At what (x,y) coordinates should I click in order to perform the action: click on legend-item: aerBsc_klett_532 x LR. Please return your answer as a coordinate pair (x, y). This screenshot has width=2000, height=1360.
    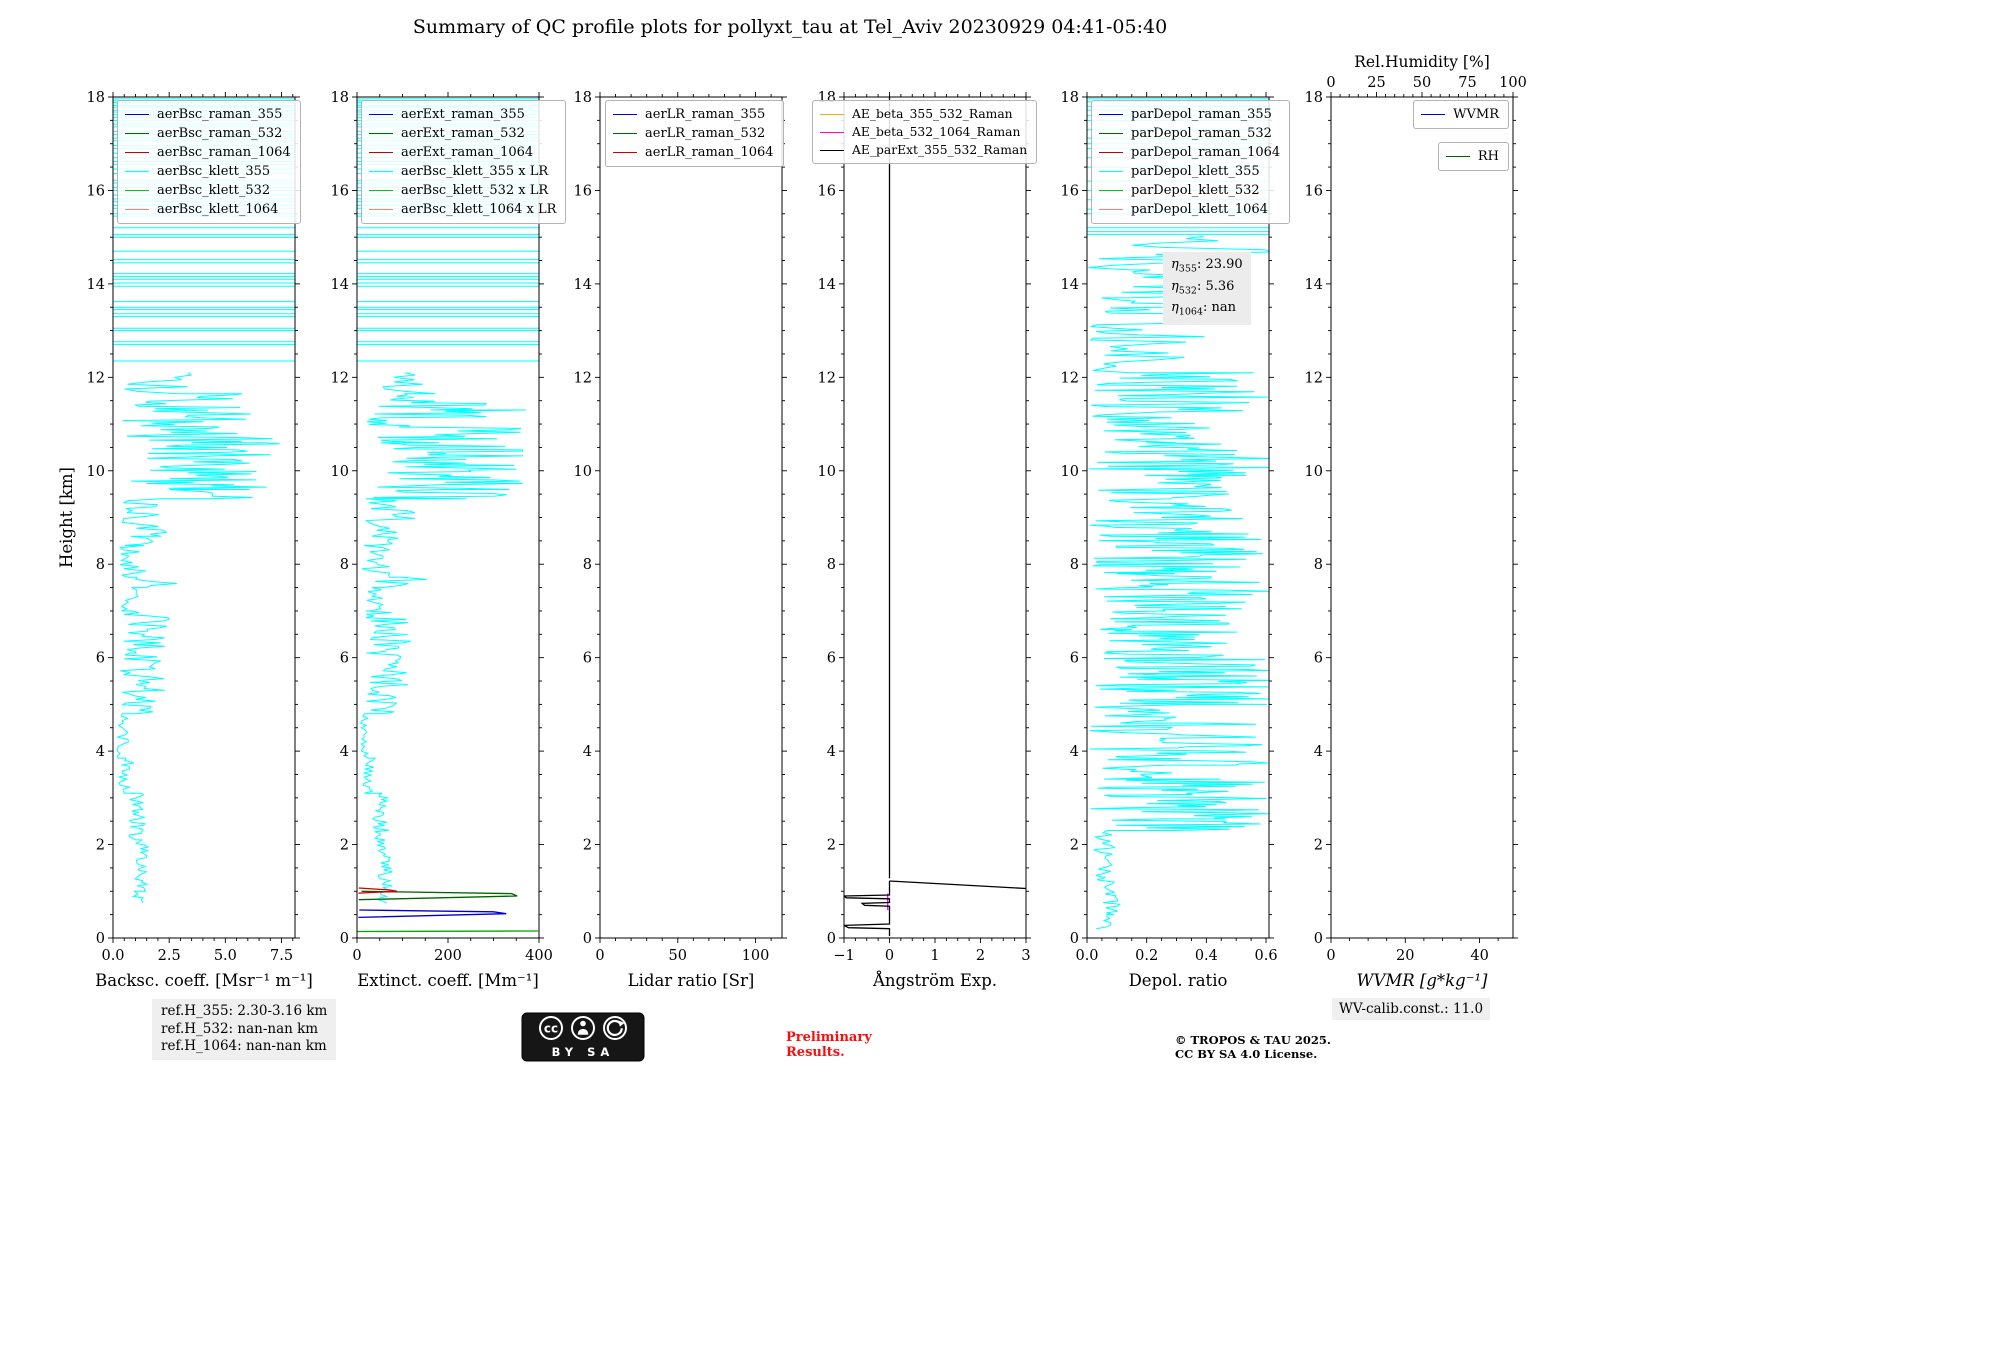
    Looking at the image, I should click on (462, 190).